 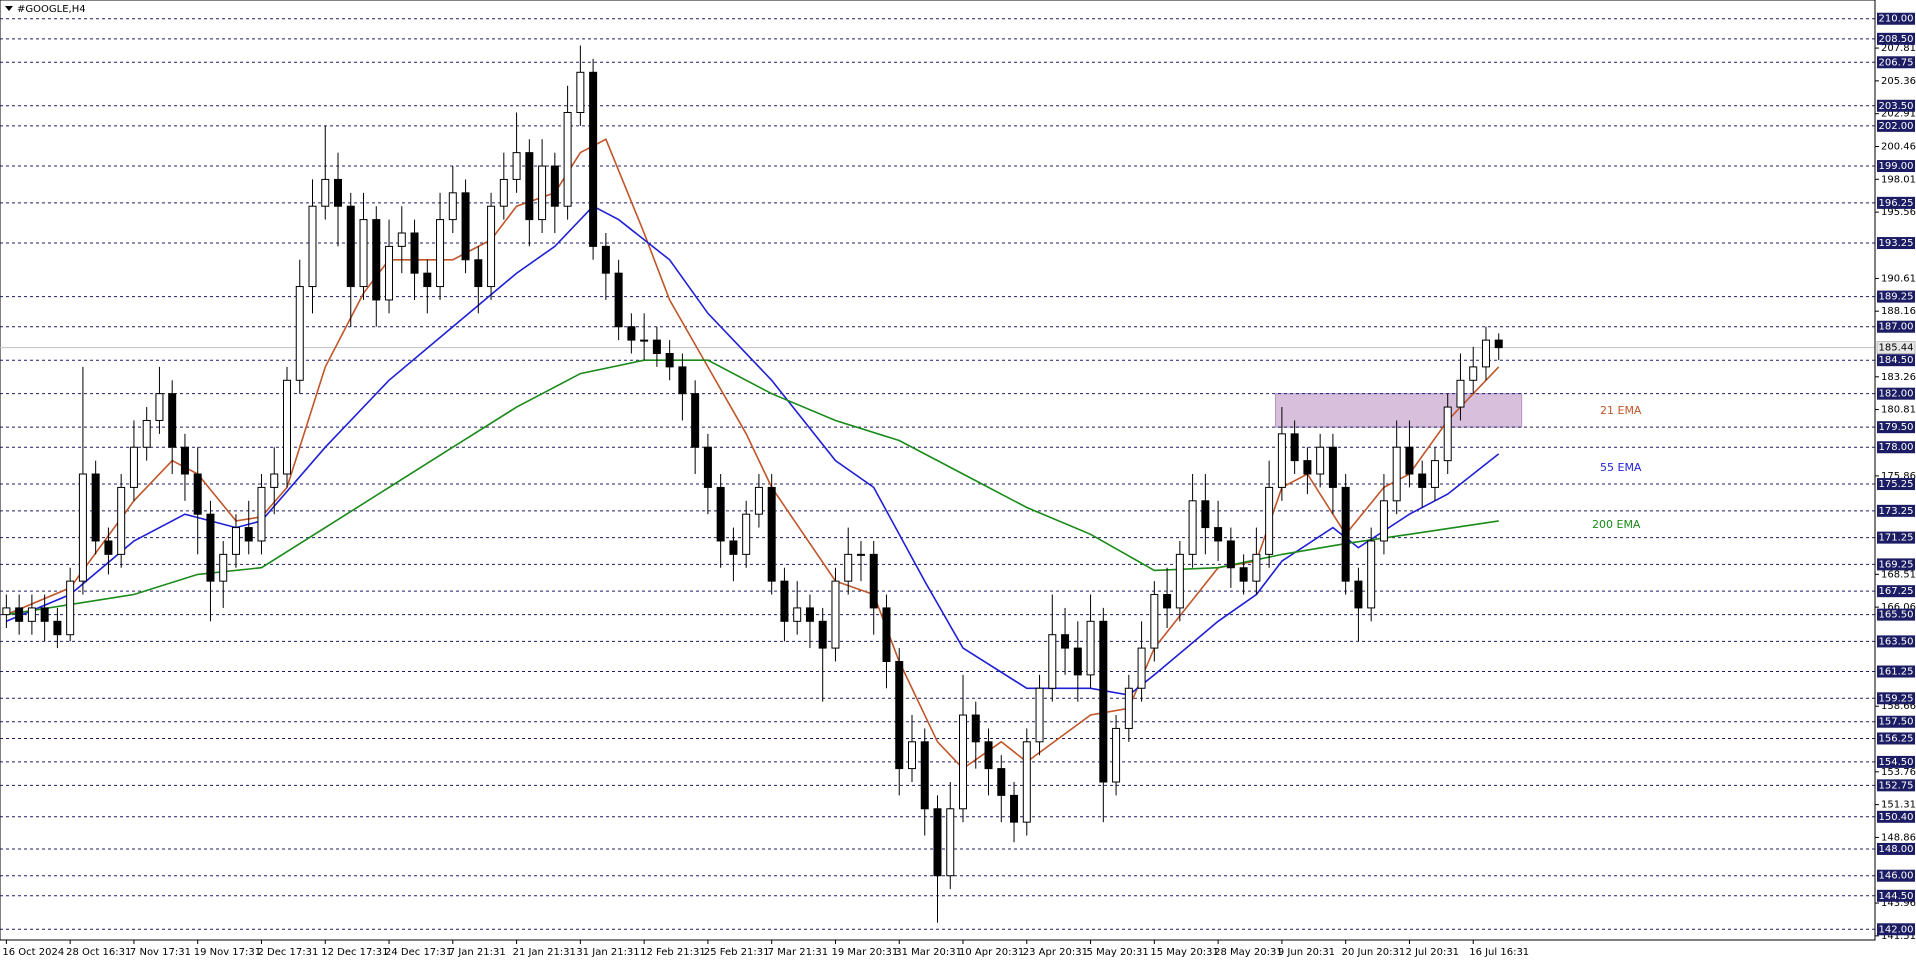 What do you see at coordinates (1896, 348) in the screenshot?
I see `current-price-label: 185.44` at bounding box center [1896, 348].